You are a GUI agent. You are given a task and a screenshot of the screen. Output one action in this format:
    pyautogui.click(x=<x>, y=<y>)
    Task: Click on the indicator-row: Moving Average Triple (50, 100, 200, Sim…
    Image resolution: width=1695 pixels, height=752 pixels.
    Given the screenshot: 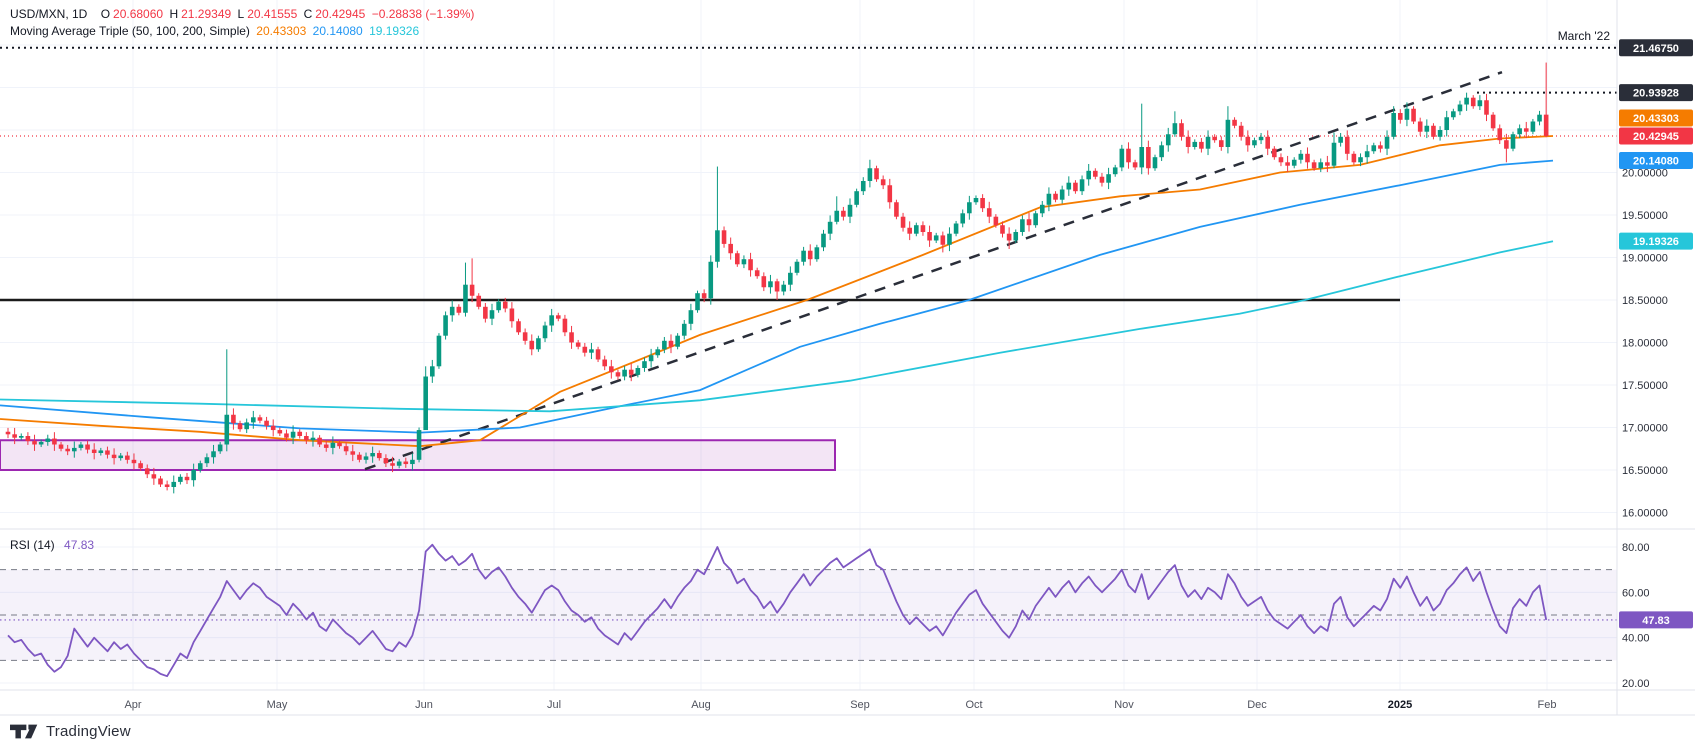 What is the action you would take?
    pyautogui.click(x=243, y=31)
    